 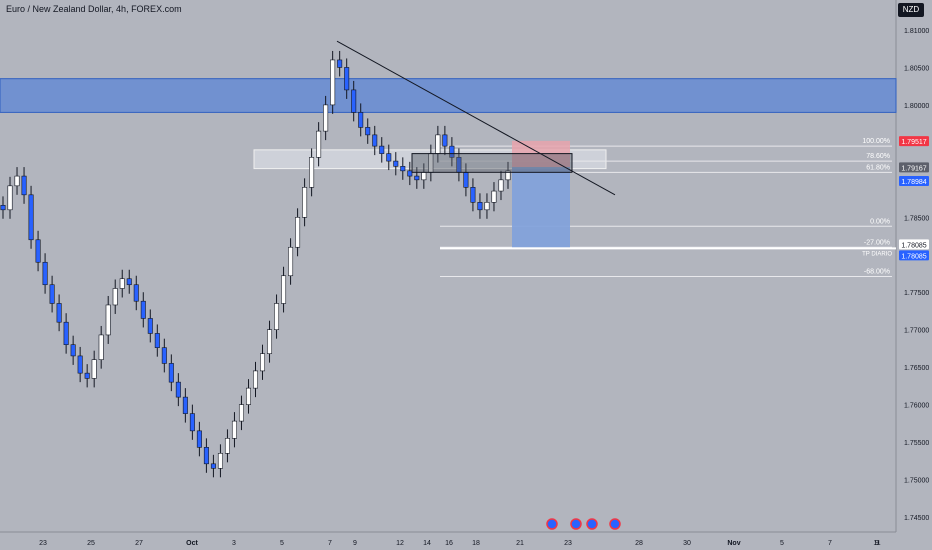 What do you see at coordinates (520, 543) in the screenshot?
I see `time-tick-label: 21` at bounding box center [520, 543].